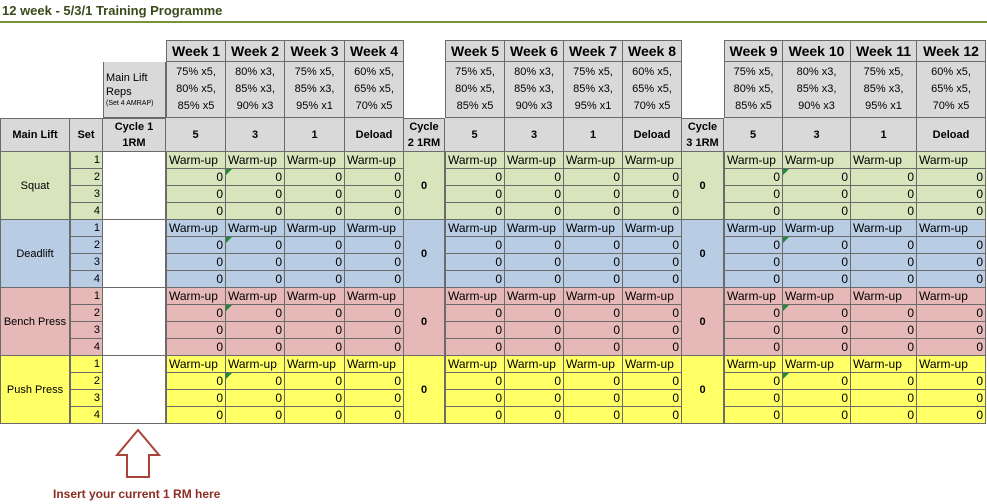 The height and width of the screenshot is (504, 987). What do you see at coordinates (753, 51) in the screenshot?
I see `week-header: Week 9` at bounding box center [753, 51].